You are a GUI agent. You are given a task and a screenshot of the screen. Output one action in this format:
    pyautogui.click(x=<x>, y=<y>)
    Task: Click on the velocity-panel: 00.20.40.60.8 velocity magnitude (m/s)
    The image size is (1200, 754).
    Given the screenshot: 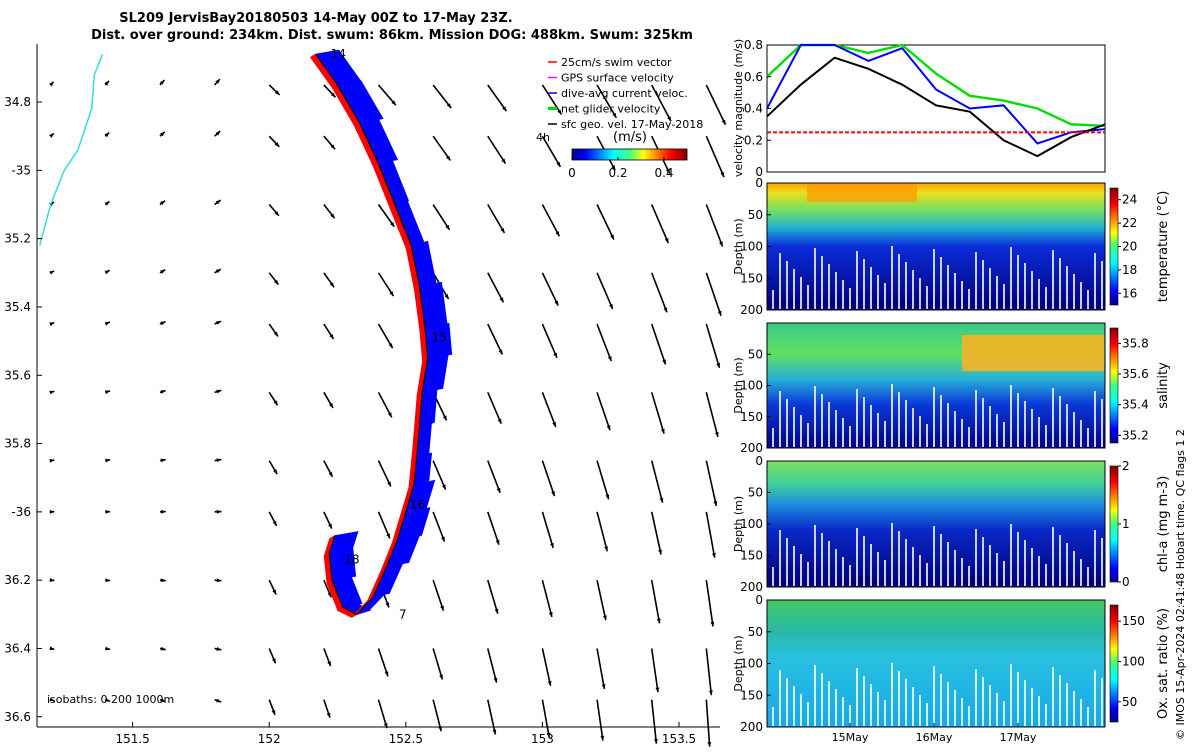 What is the action you would take?
    pyautogui.click(x=918, y=108)
    